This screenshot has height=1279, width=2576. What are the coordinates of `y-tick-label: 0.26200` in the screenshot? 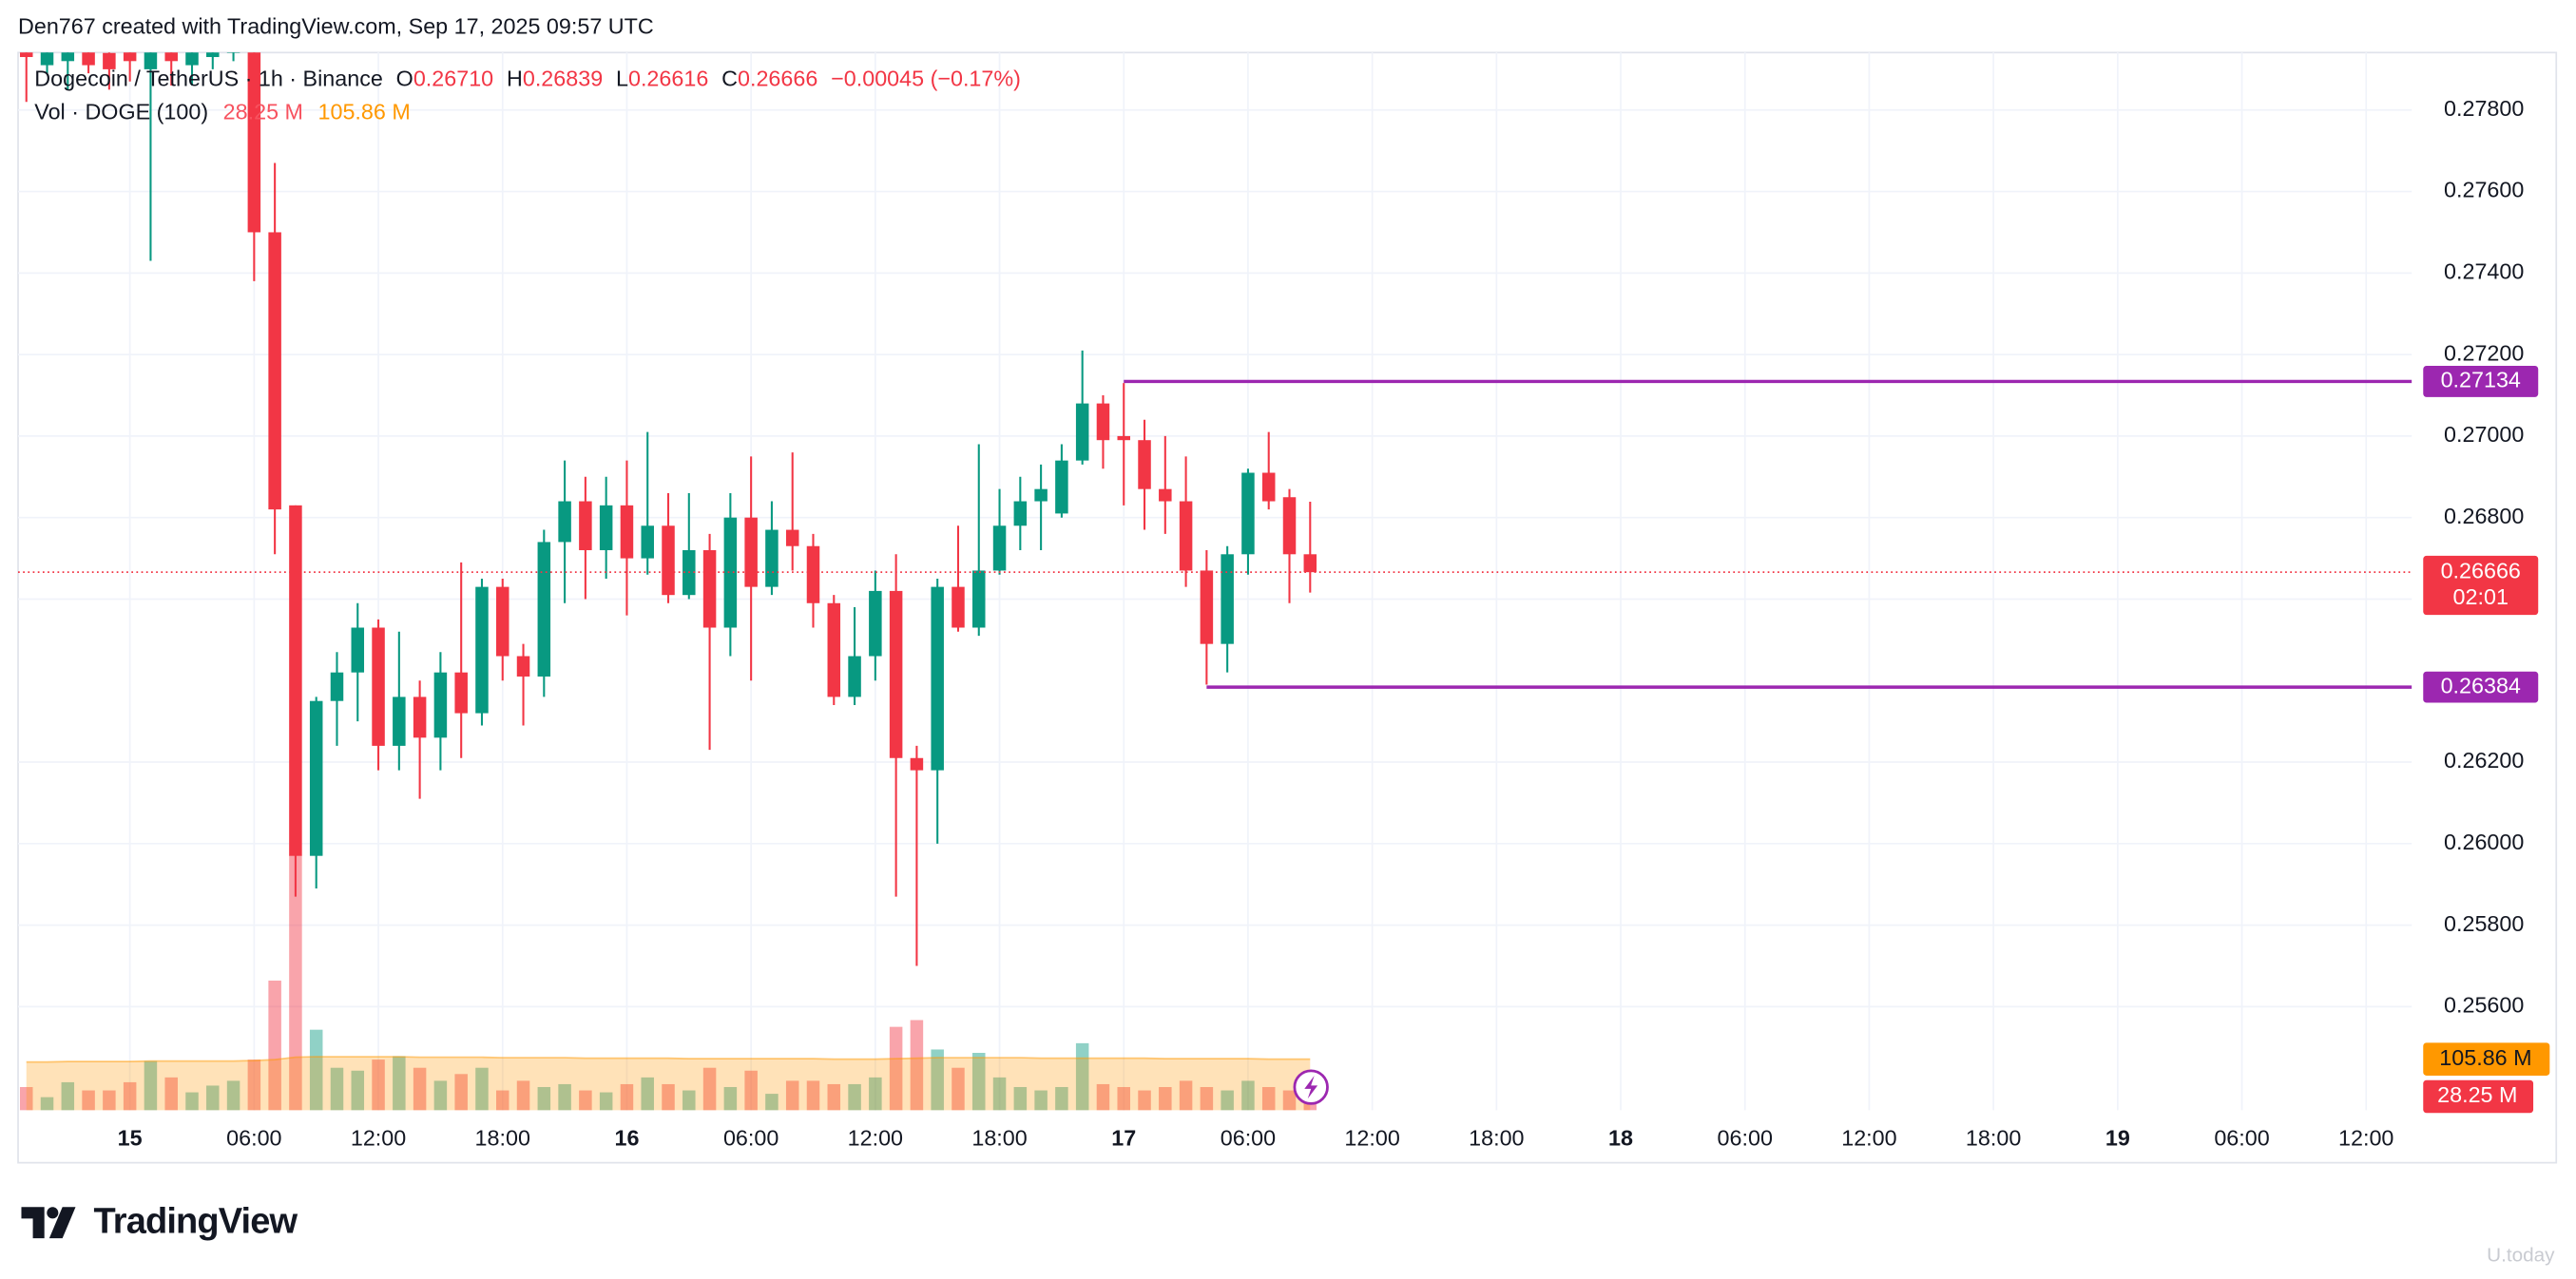 It's located at (2484, 760).